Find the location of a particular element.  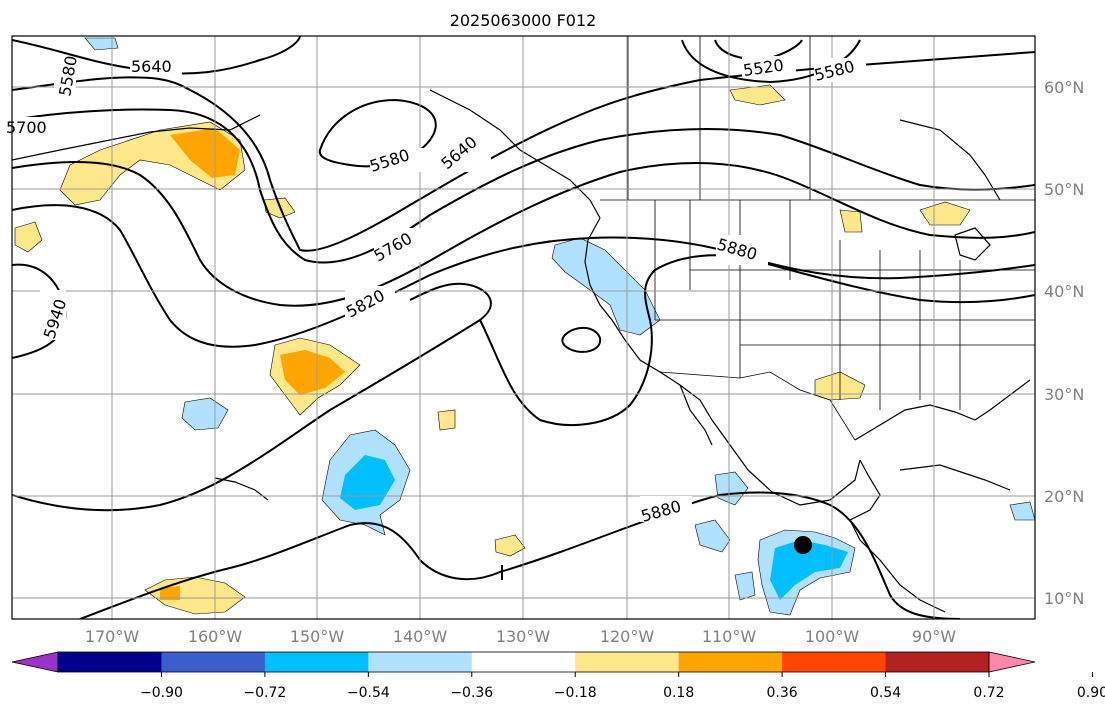

lat-label-20n: 20°N is located at coordinates (1064, 496).